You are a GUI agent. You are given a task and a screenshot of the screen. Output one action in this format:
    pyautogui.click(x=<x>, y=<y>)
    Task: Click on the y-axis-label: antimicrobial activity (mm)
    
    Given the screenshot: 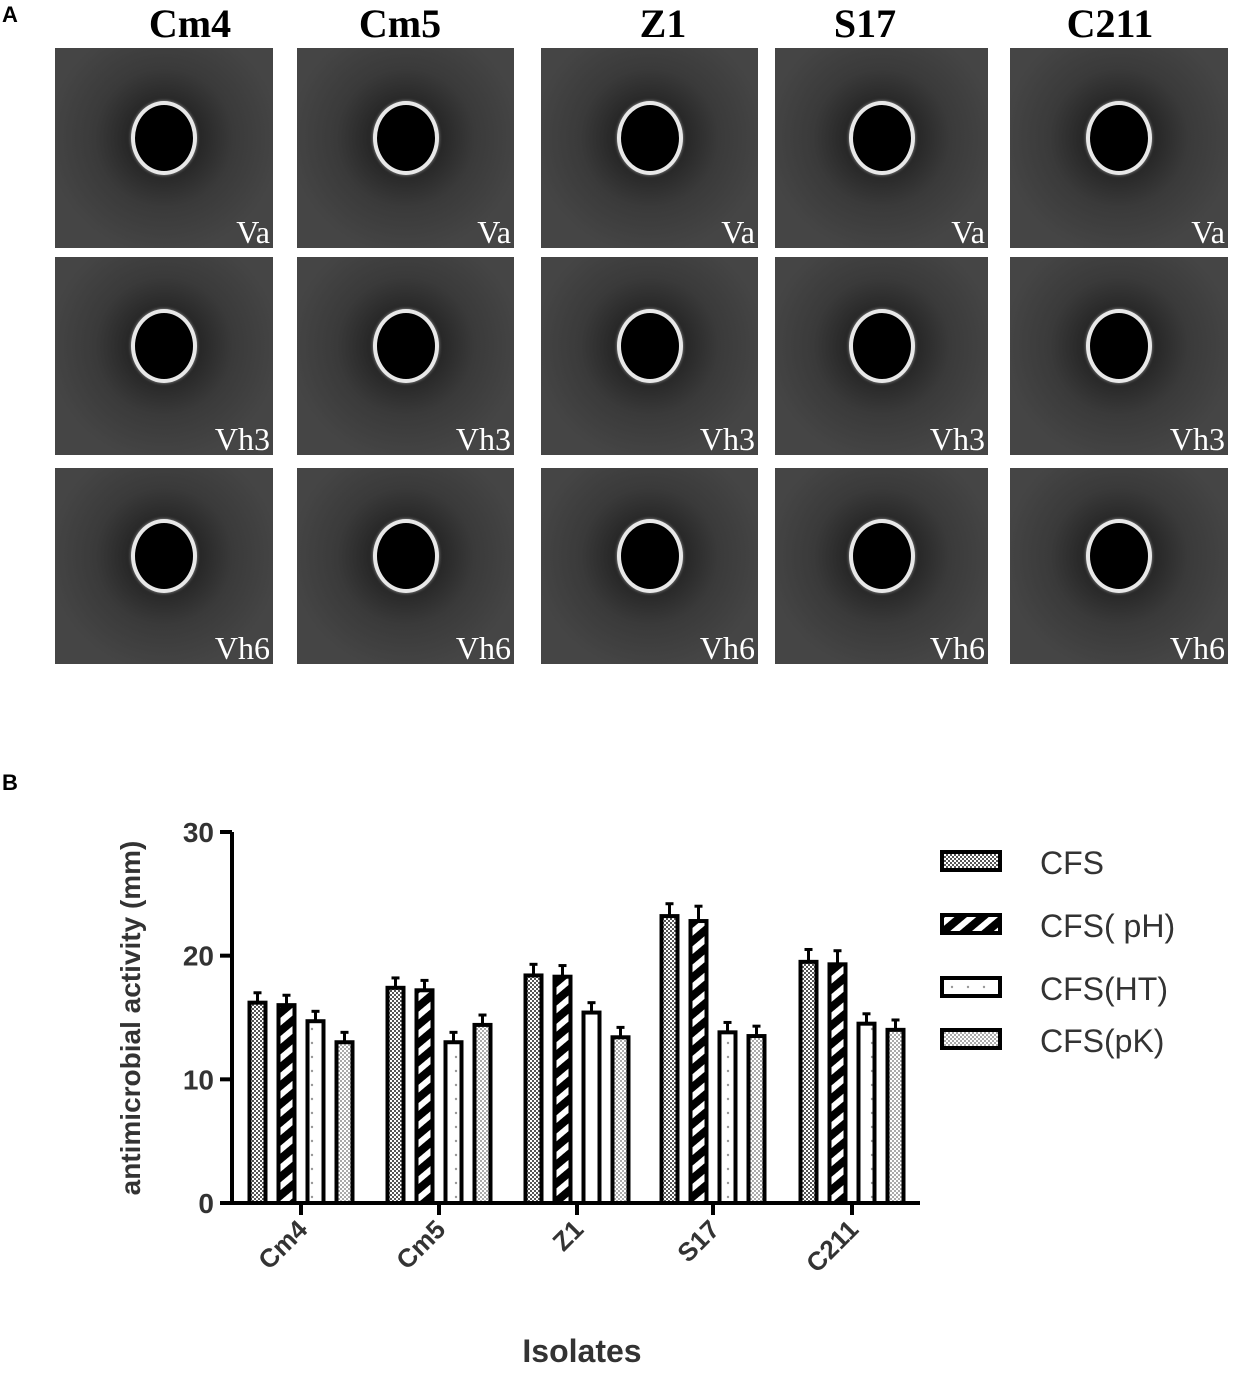 What is the action you would take?
    pyautogui.click(x=130, y=1018)
    